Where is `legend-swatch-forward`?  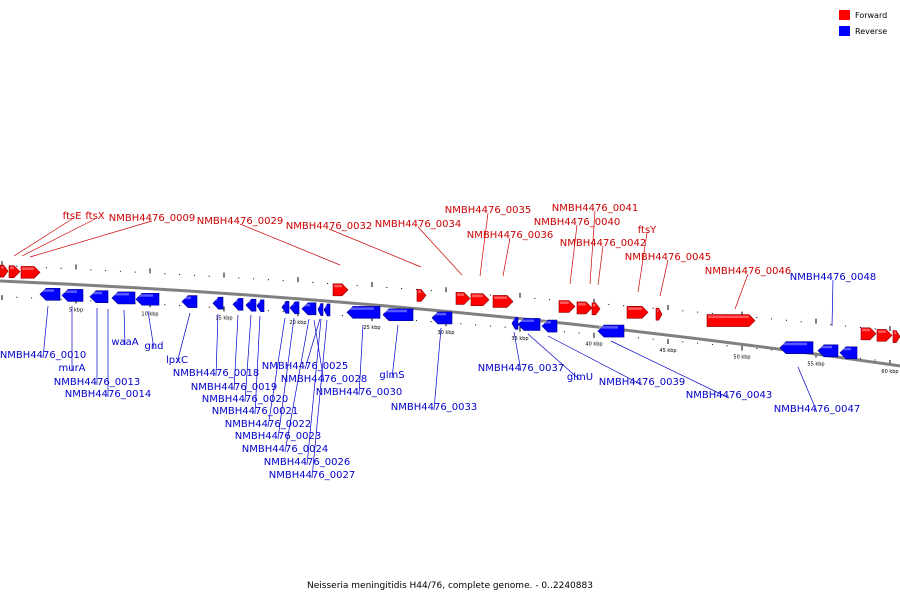
legend-swatch-forward is located at coordinates (844, 15).